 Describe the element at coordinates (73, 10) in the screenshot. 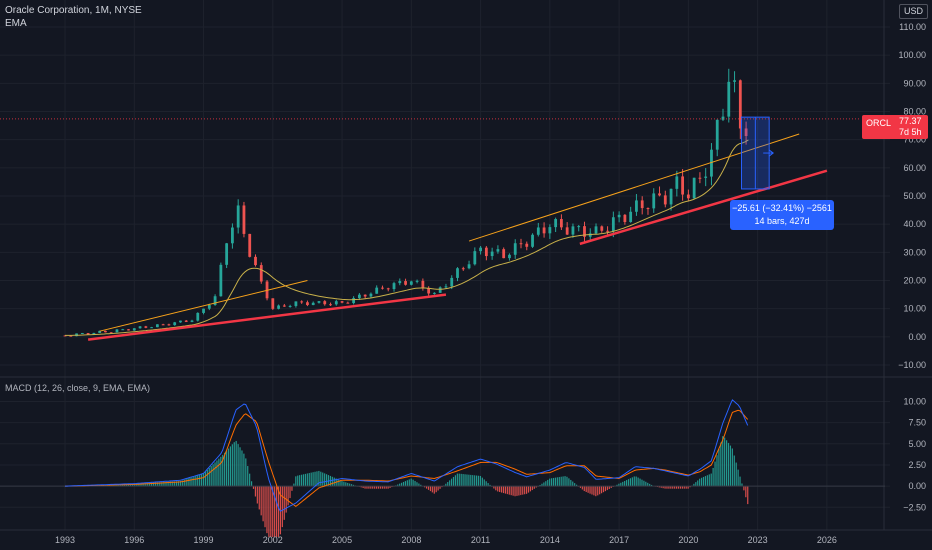

I see `symbol-title: Oracle Corporation, 1M, NYSE` at that location.